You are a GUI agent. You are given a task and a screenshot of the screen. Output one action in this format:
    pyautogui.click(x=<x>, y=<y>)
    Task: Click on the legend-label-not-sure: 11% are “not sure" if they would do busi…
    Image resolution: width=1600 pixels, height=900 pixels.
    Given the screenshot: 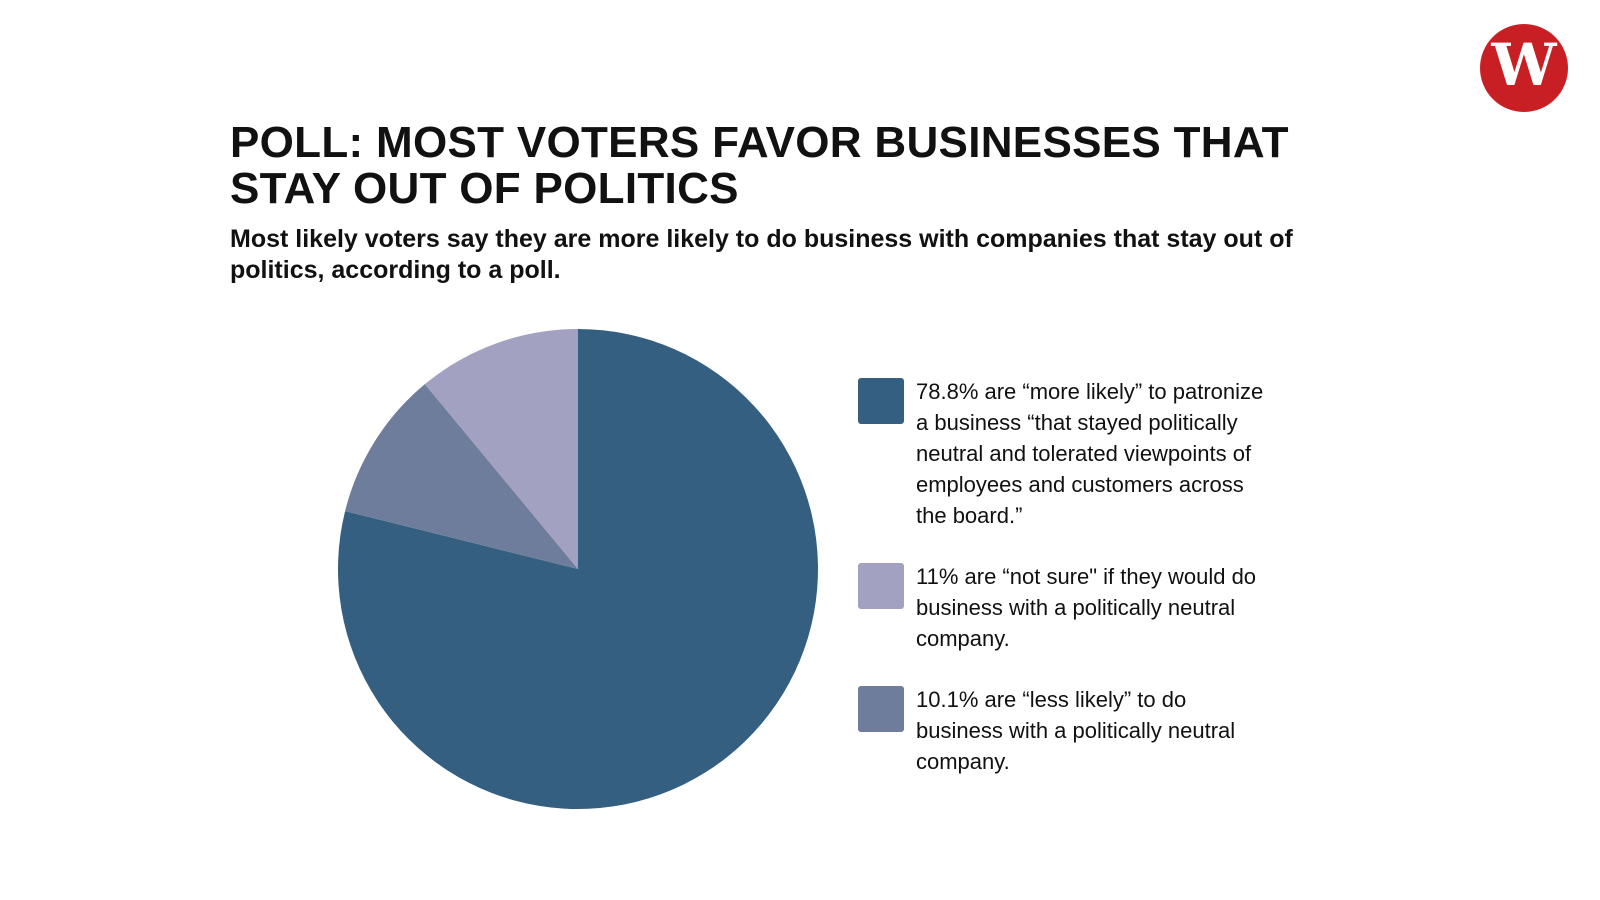 What is the action you would take?
    pyautogui.click(x=1086, y=607)
    